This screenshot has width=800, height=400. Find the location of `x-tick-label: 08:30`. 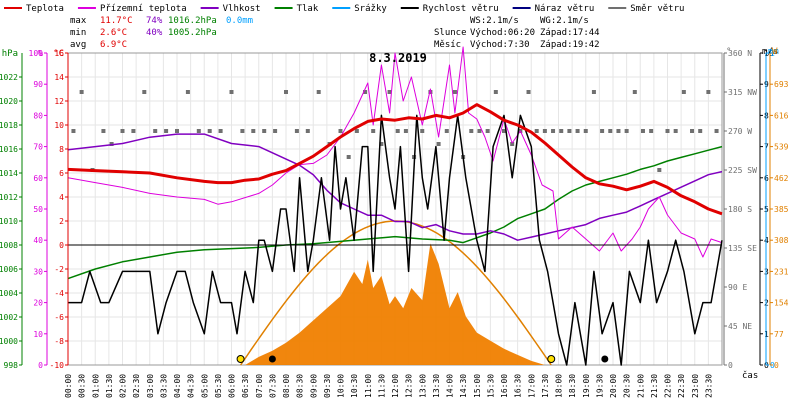

x-tick-label: 08:30 is located at coordinates (300, 386).